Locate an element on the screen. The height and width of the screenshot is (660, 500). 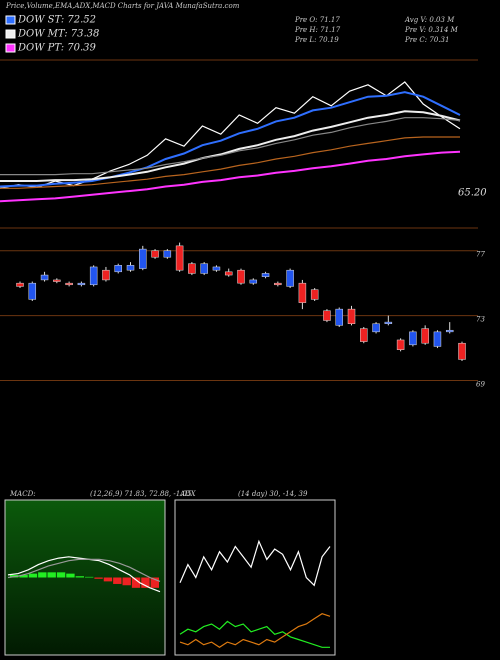
adx-title: ADX is located at coordinates (188, 494).